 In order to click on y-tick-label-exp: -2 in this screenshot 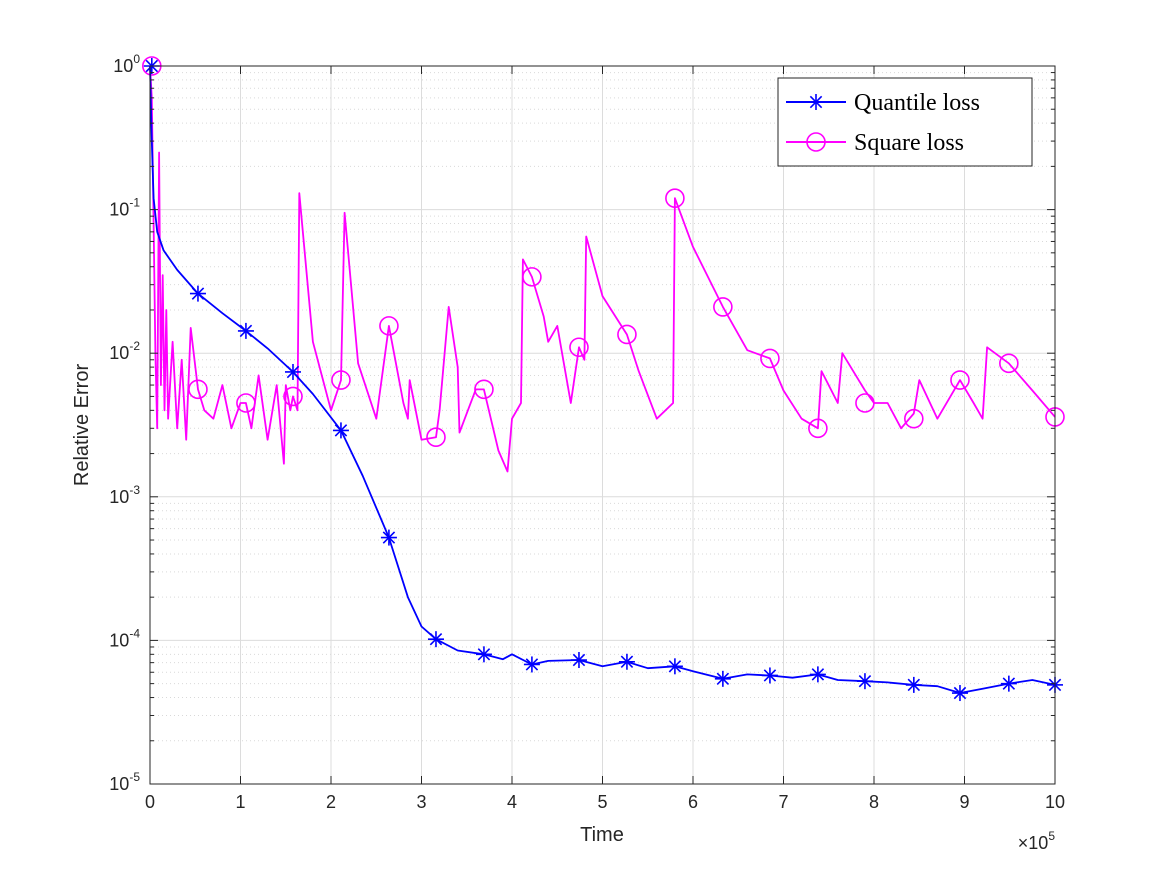, I will do `click(134, 346)`.